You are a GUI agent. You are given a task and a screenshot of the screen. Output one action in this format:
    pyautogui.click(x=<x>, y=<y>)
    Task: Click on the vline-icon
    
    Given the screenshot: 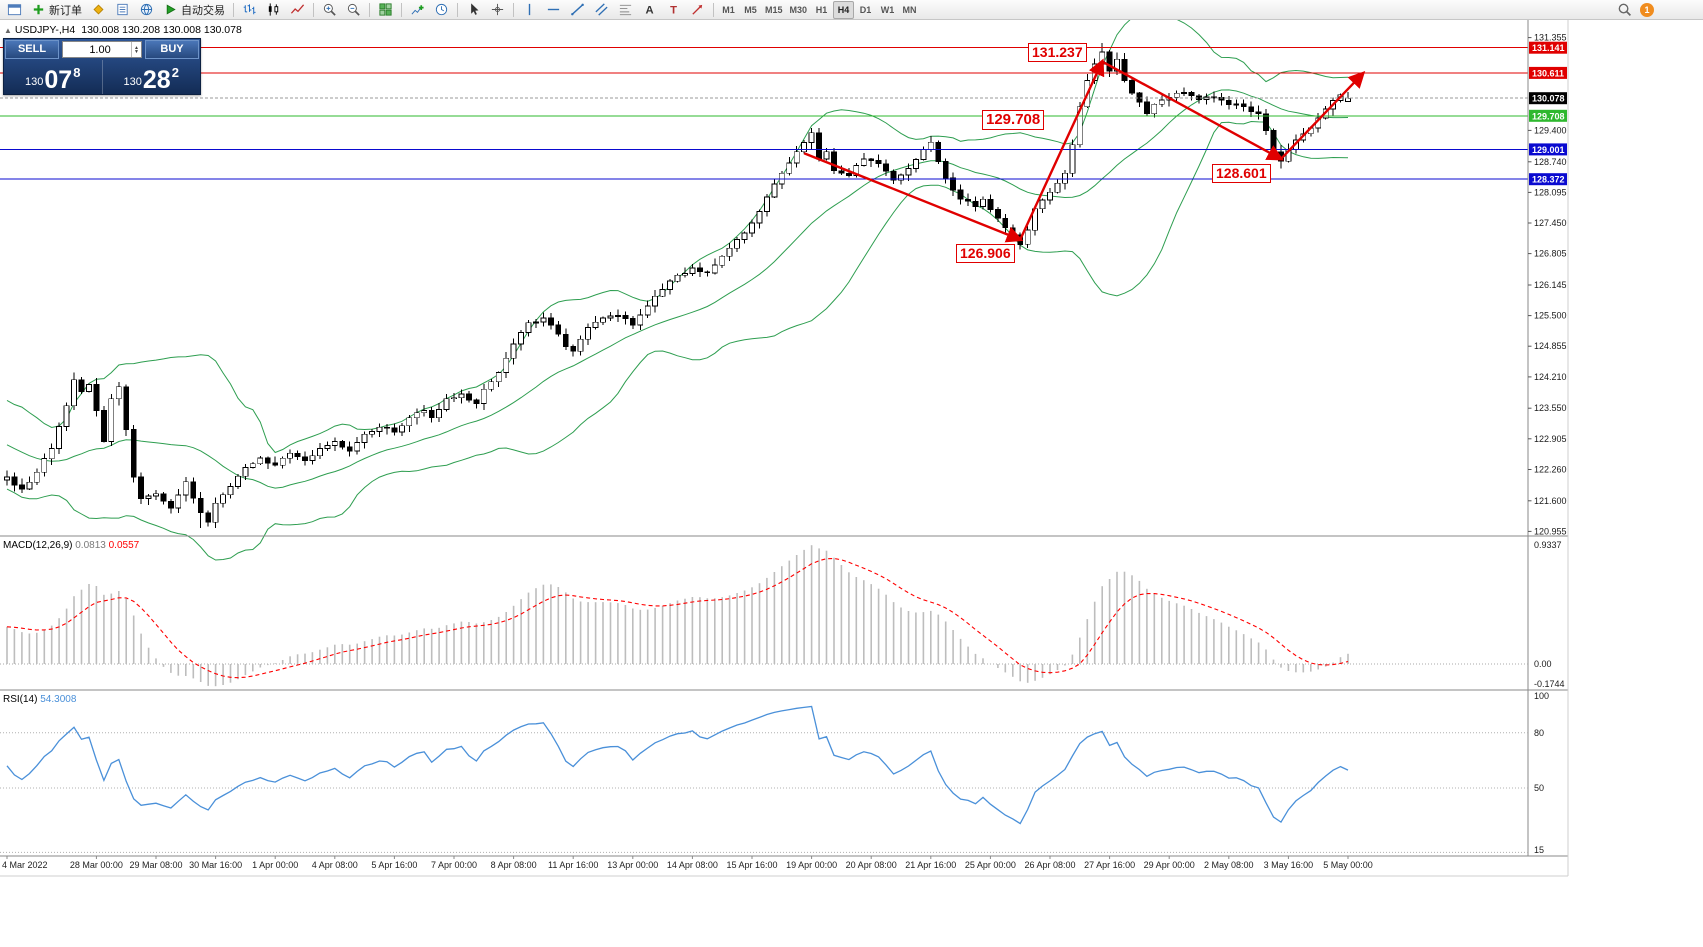 What is the action you would take?
    pyautogui.click(x=529, y=9)
    